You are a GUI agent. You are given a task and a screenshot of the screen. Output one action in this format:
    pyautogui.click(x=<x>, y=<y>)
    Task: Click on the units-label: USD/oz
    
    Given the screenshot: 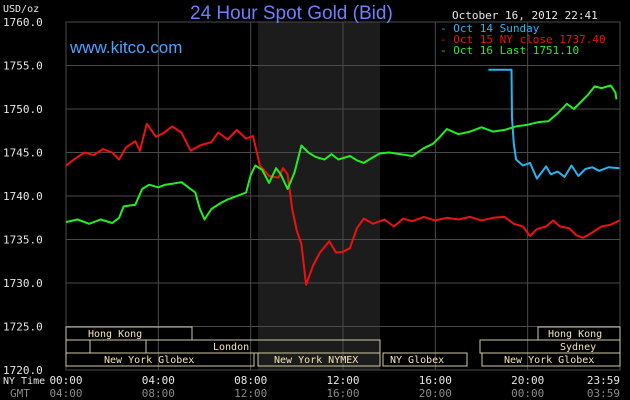 What is the action you would take?
    pyautogui.click(x=21, y=9)
    